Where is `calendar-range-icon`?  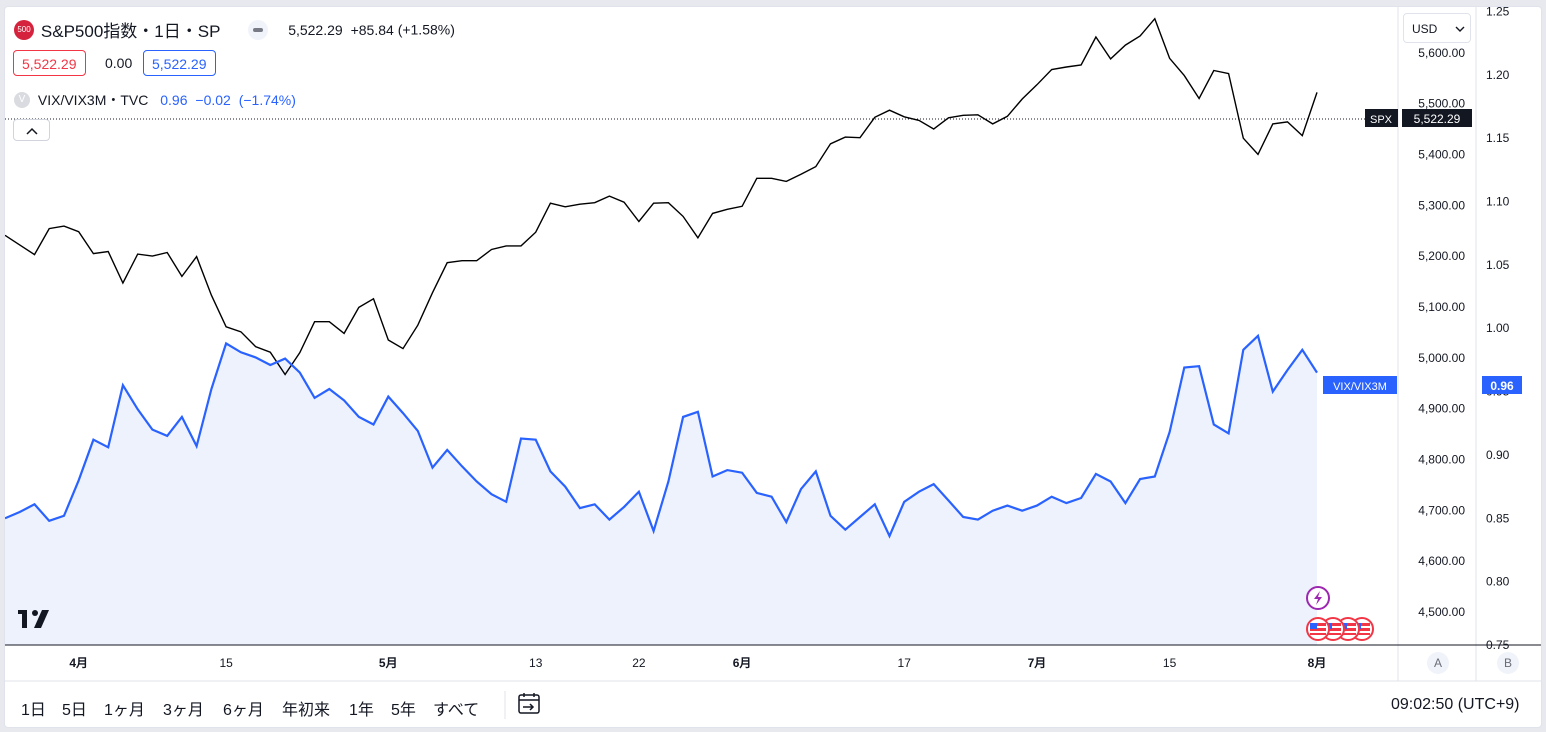 calendar-range-icon is located at coordinates (529, 703).